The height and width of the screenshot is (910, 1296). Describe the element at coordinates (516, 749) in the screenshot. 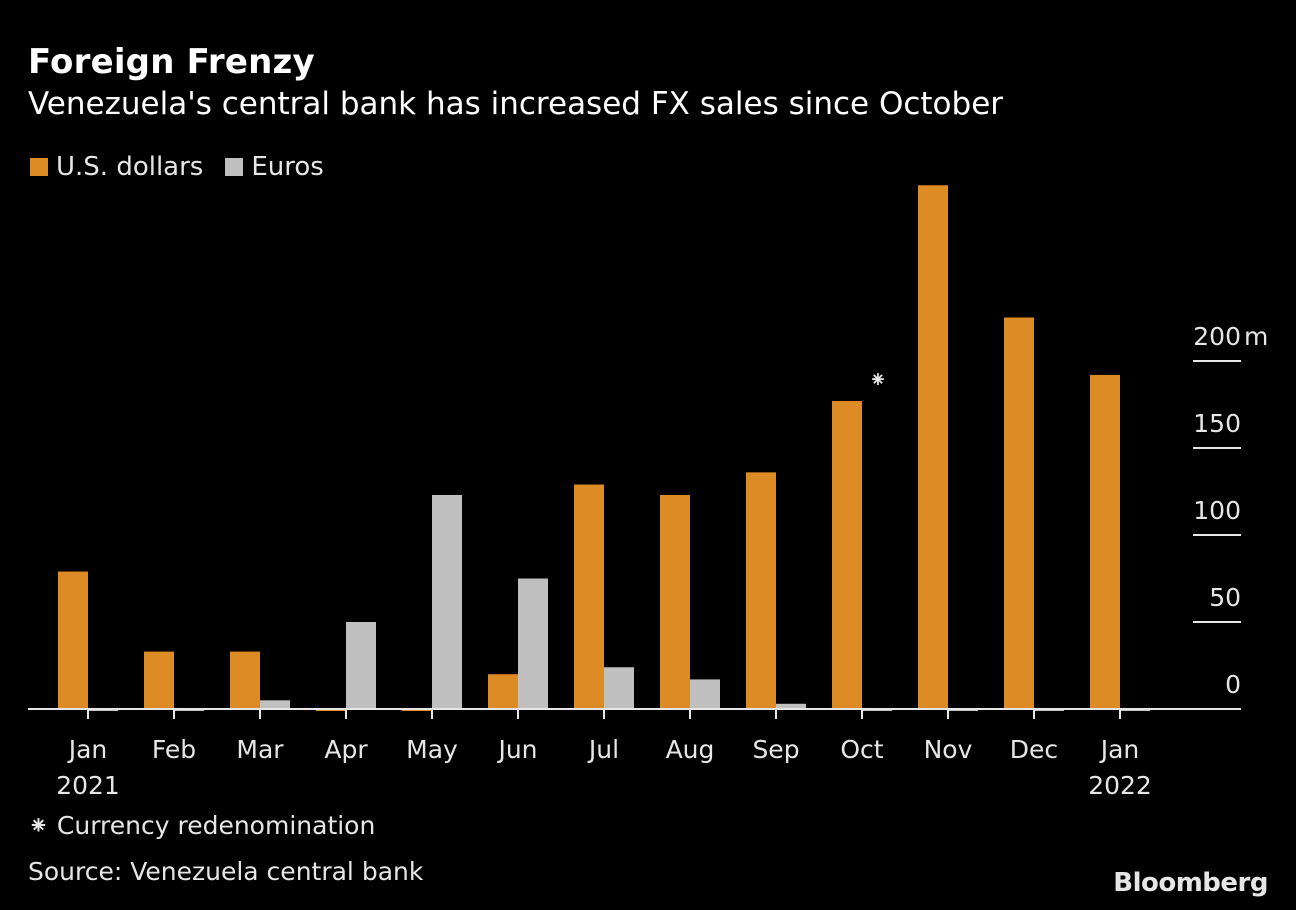

I see `x-tick-label: Jun` at that location.